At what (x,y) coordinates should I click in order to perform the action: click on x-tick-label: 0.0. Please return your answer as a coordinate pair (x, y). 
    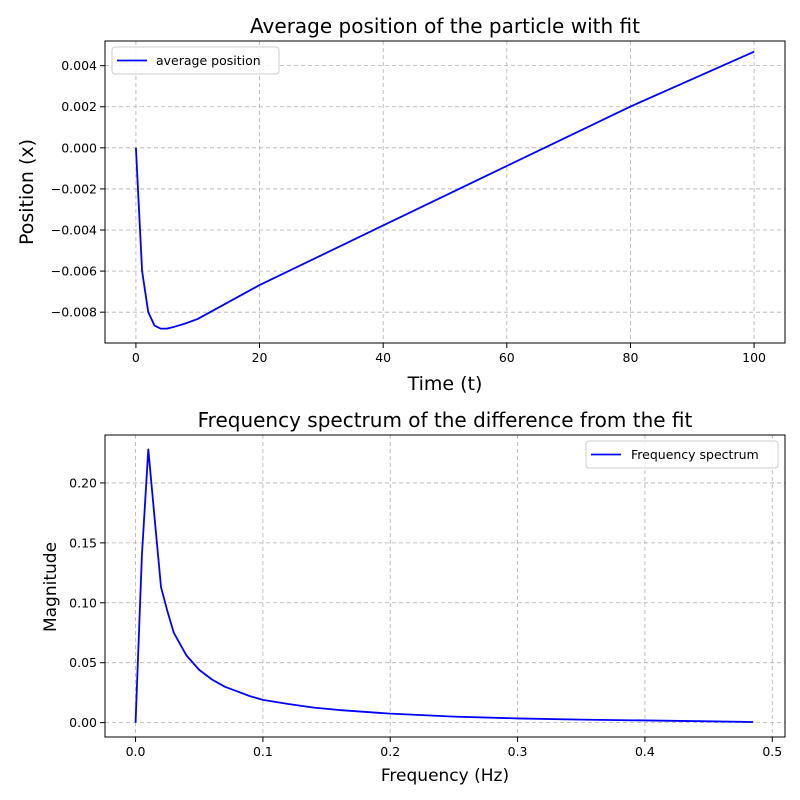
    Looking at the image, I should click on (136, 751).